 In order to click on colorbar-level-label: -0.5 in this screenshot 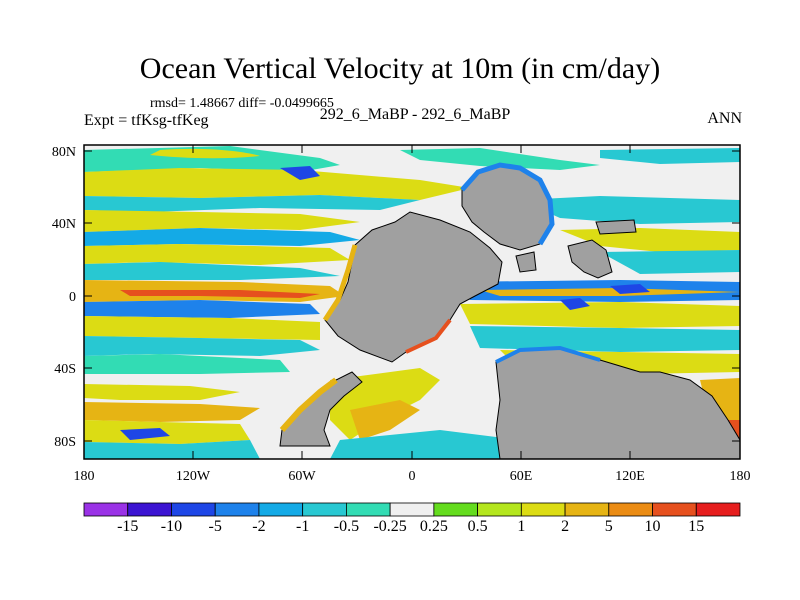, I will do `click(346, 526)`.